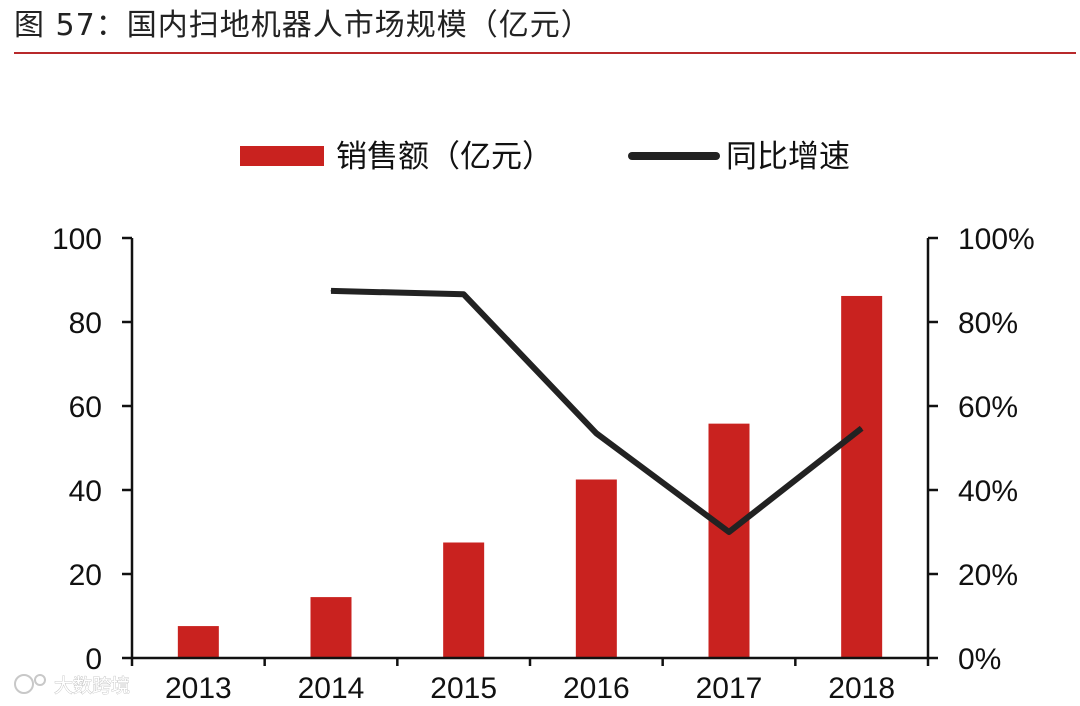  Describe the element at coordinates (198, 642) in the screenshot. I see `bar-2013` at that location.